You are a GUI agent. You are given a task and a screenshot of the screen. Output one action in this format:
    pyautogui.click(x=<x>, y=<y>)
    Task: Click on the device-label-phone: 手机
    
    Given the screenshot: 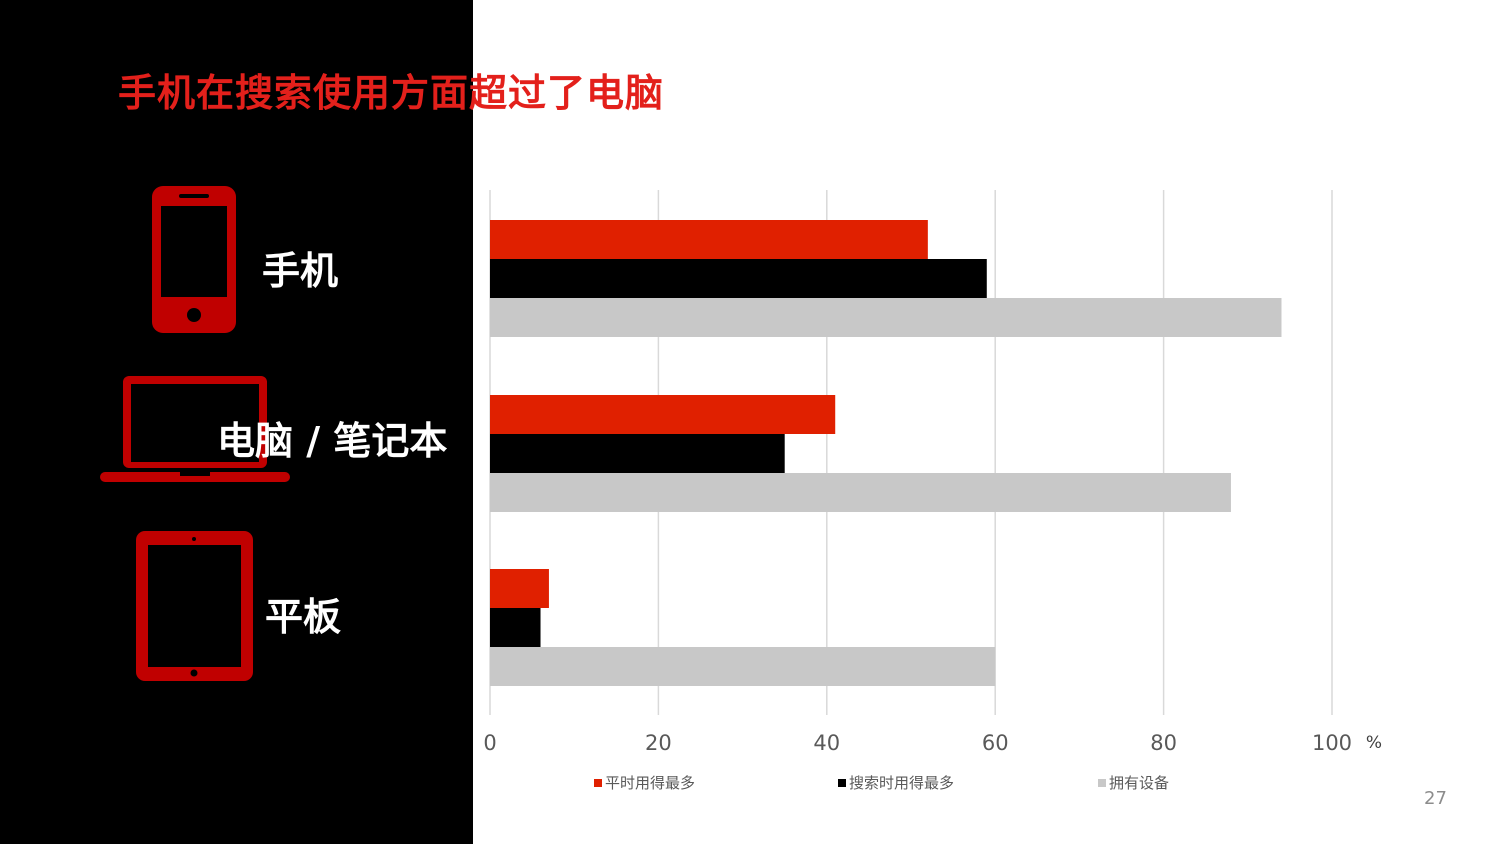 What is the action you would take?
    pyautogui.click(x=300, y=271)
    